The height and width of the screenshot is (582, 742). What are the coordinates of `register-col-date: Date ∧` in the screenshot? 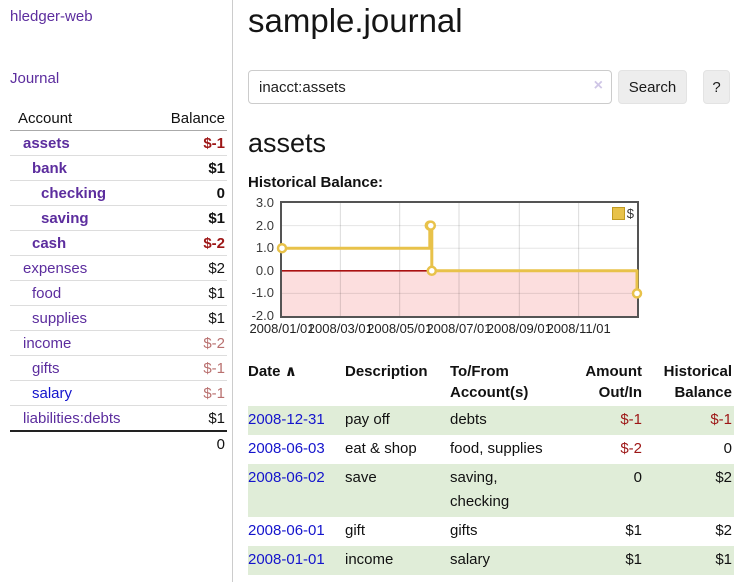 It's located at (272, 371).